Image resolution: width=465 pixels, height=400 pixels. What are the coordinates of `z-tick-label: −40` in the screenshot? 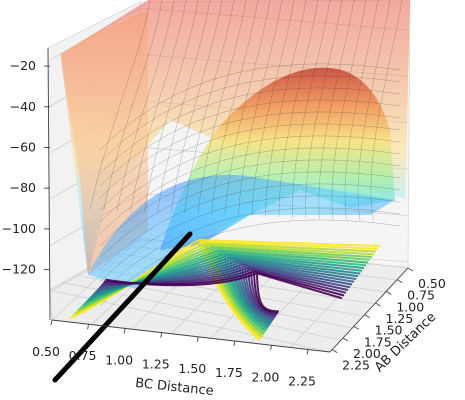 It's located at (23, 106).